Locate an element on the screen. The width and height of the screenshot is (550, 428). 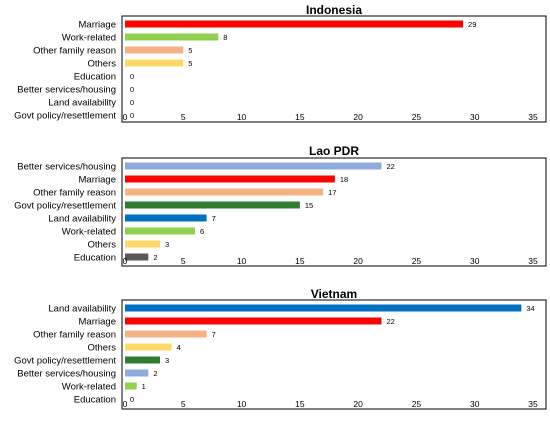
data-label-govt-policy-resettlement: 3 is located at coordinates (167, 360).